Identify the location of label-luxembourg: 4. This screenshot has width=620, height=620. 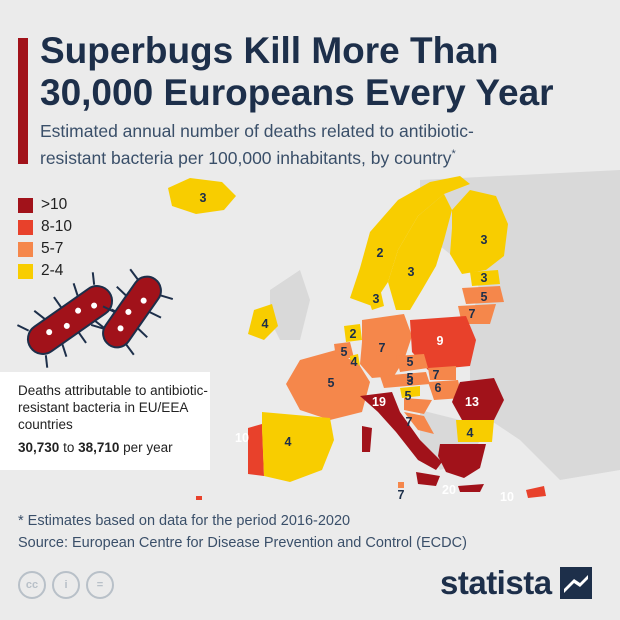
(354, 362).